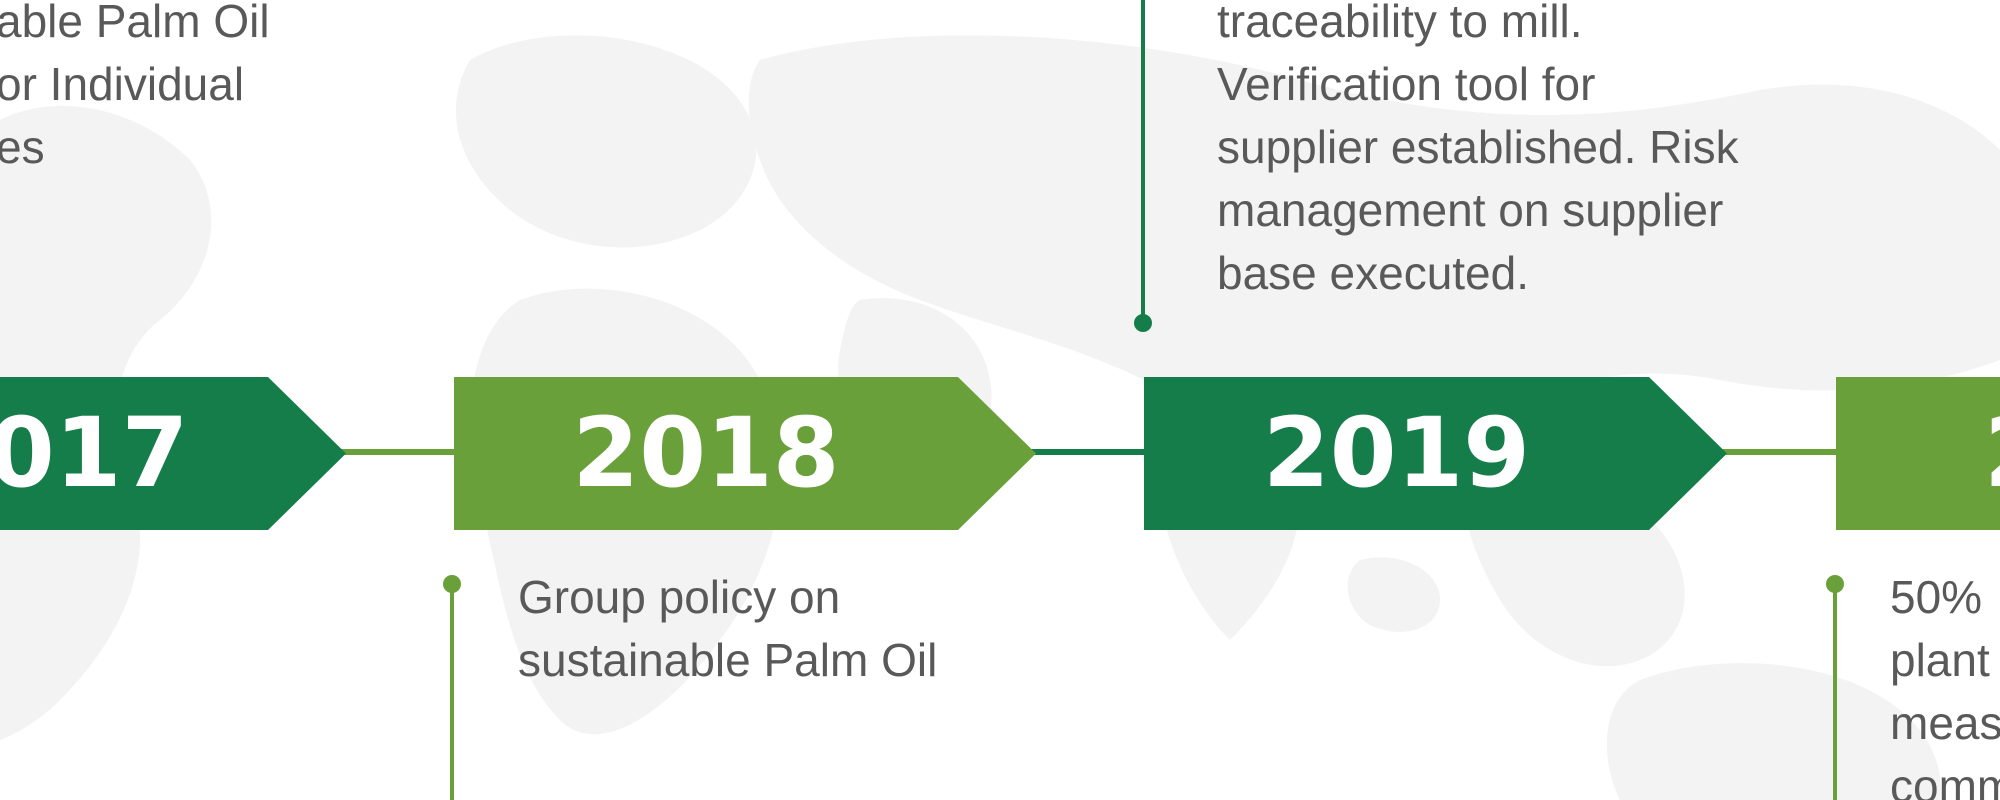 The image size is (2000, 800). Describe the element at coordinates (1940, 660) in the screenshot. I see `milestone-line: plant` at that location.